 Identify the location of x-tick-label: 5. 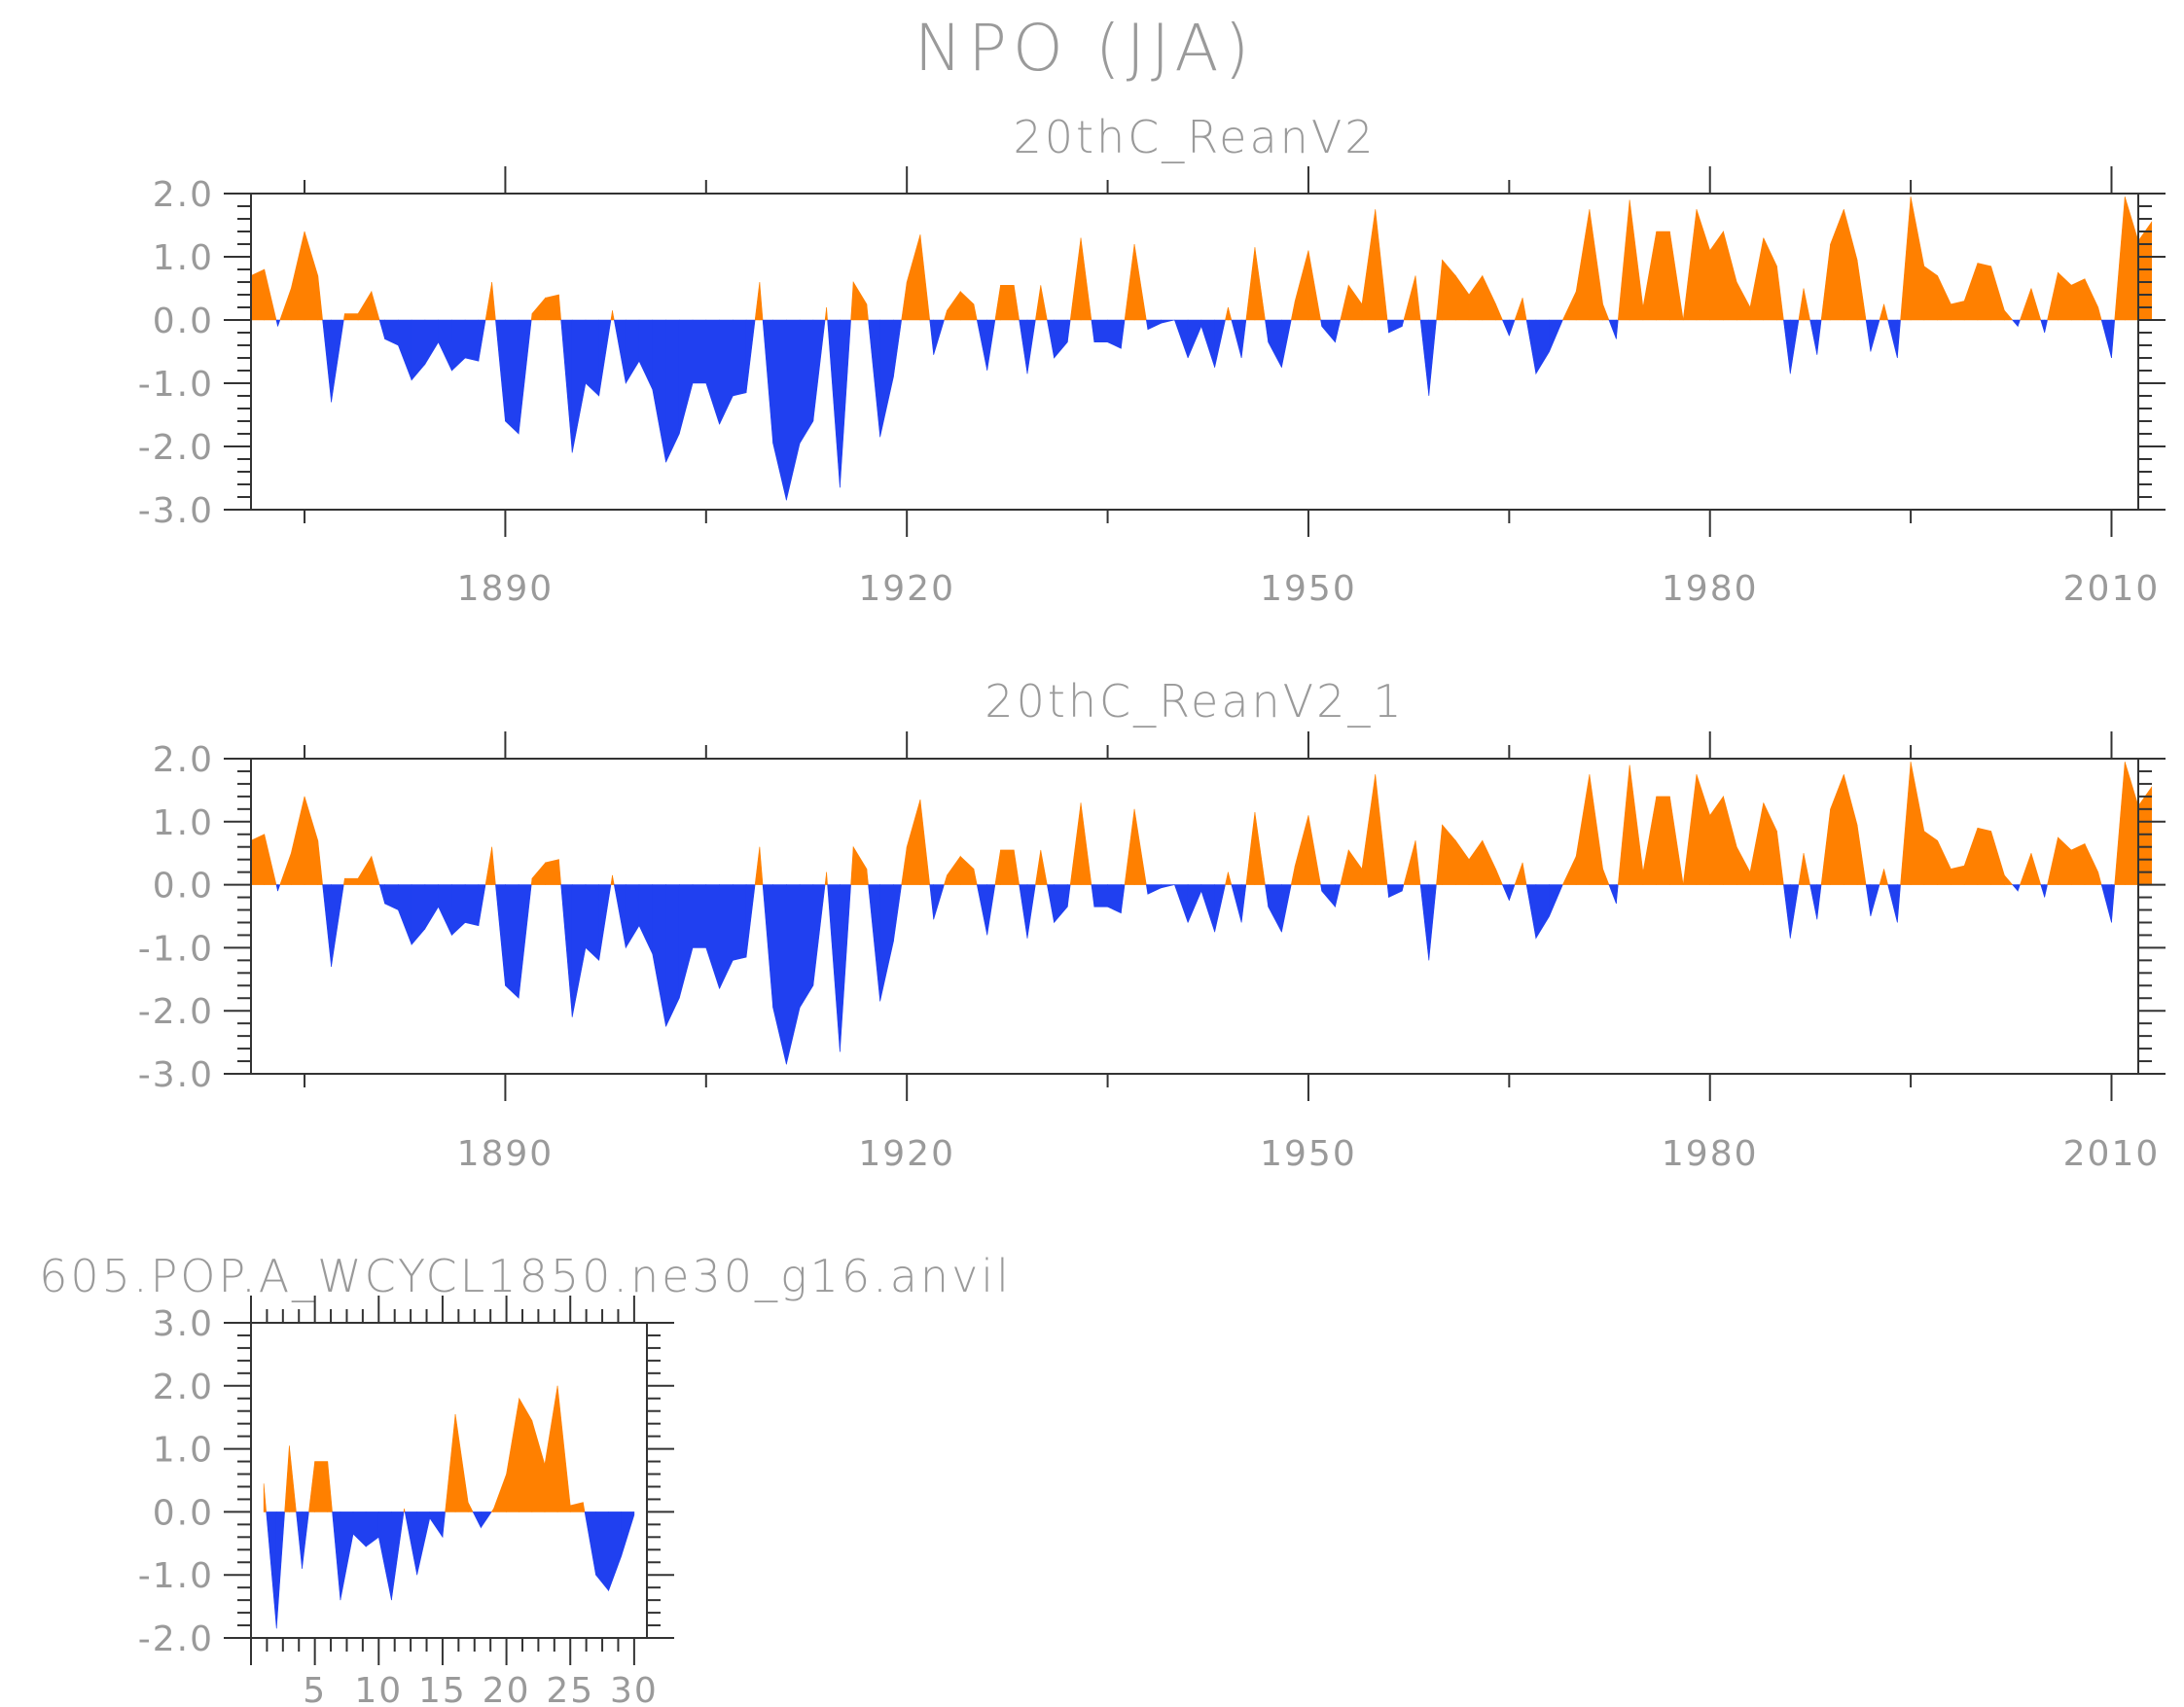
(315, 1689).